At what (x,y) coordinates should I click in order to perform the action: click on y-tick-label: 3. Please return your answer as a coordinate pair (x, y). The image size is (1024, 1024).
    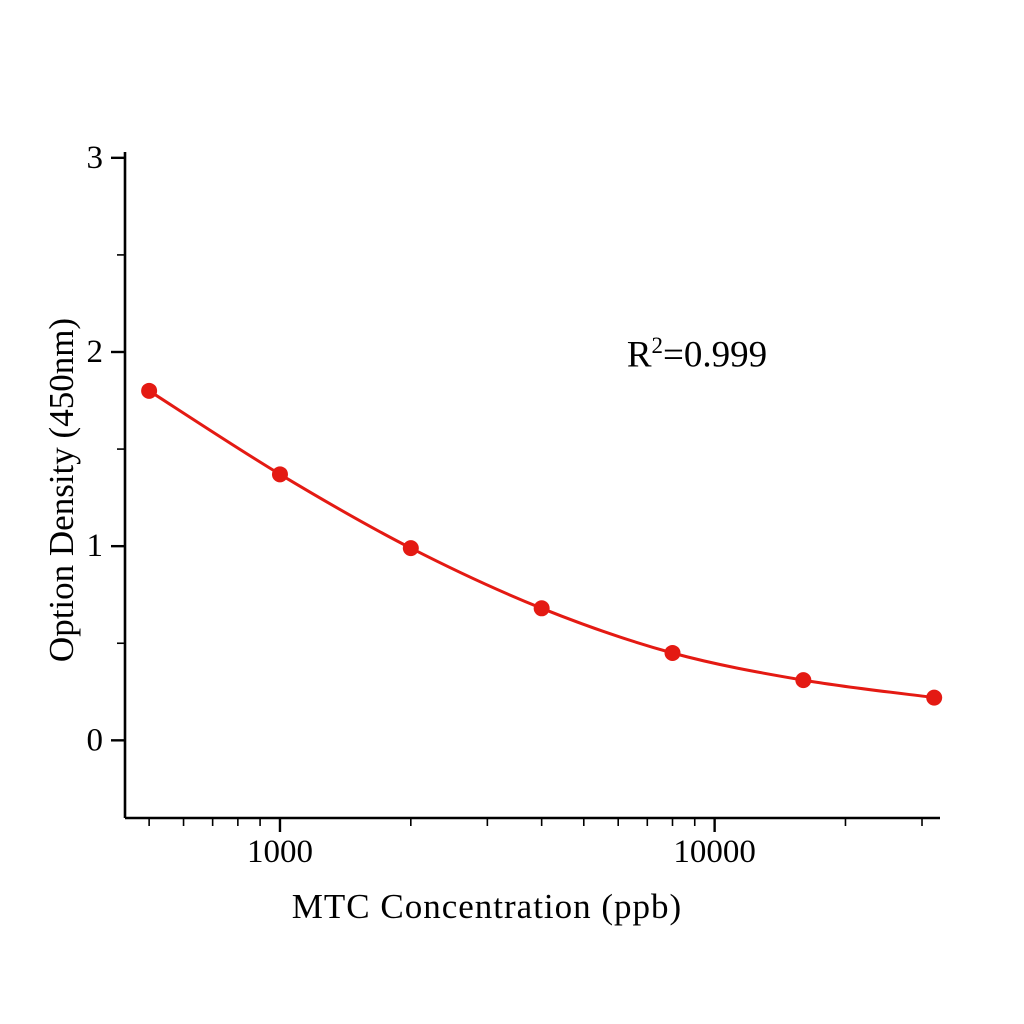
    Looking at the image, I should click on (95, 158).